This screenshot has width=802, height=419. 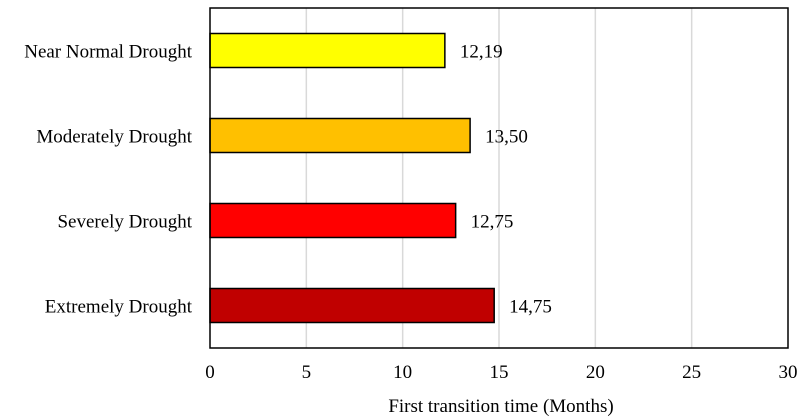 What do you see at coordinates (506, 137) in the screenshot?
I see `data-label: 13,50` at bounding box center [506, 137].